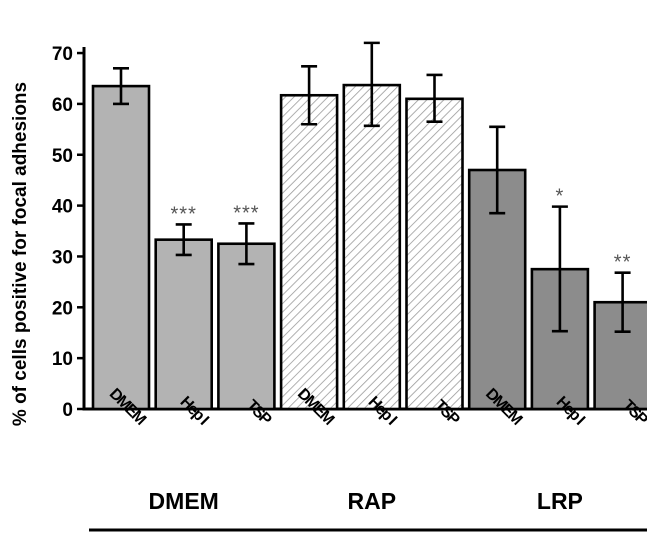  I want to click on significance-label: *, so click(560, 197).